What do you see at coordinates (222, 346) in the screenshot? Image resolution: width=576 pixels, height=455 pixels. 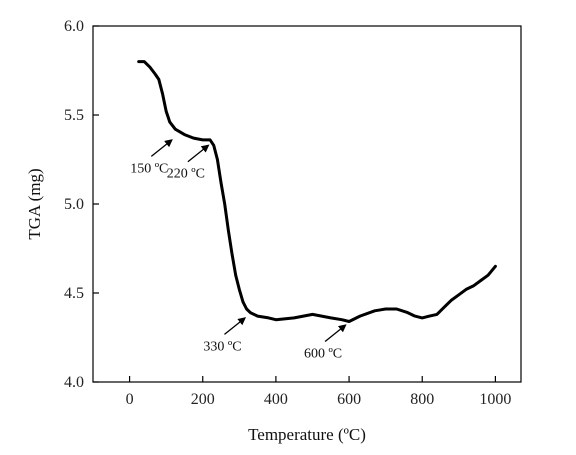 I see `annotation-label: 330 ºC` at bounding box center [222, 346].